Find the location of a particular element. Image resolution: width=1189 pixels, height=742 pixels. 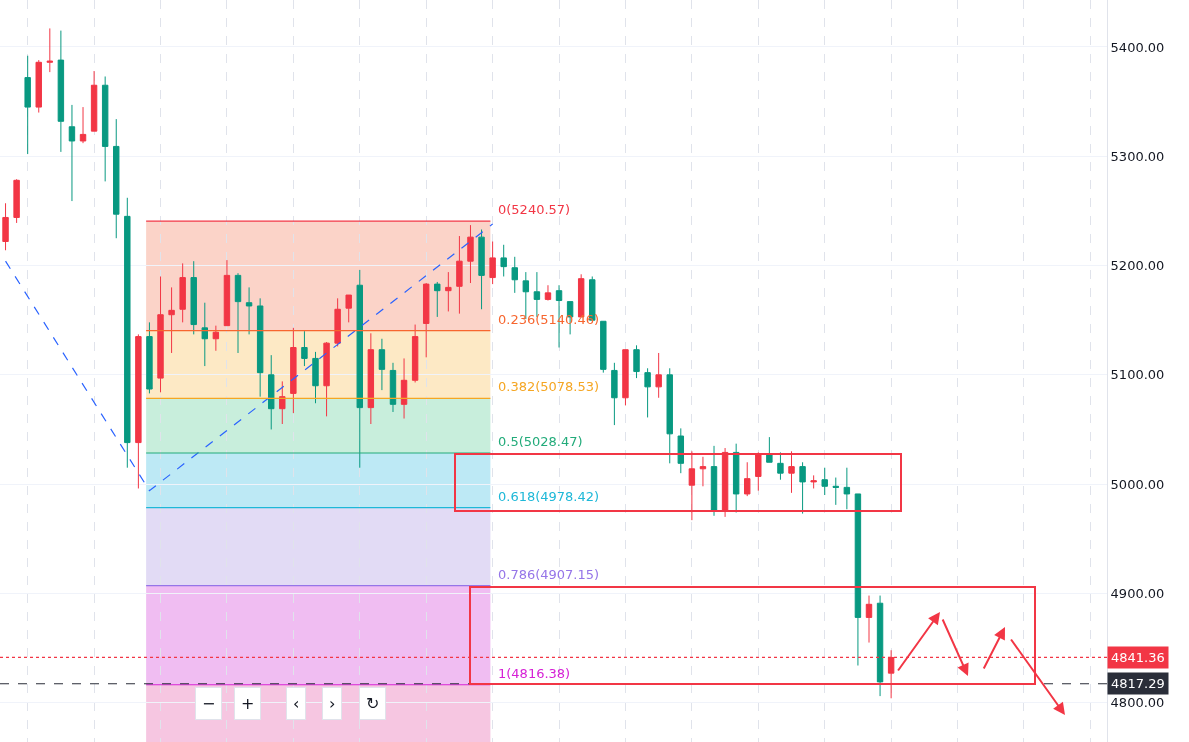

annotation: − is located at coordinates (209, 703).